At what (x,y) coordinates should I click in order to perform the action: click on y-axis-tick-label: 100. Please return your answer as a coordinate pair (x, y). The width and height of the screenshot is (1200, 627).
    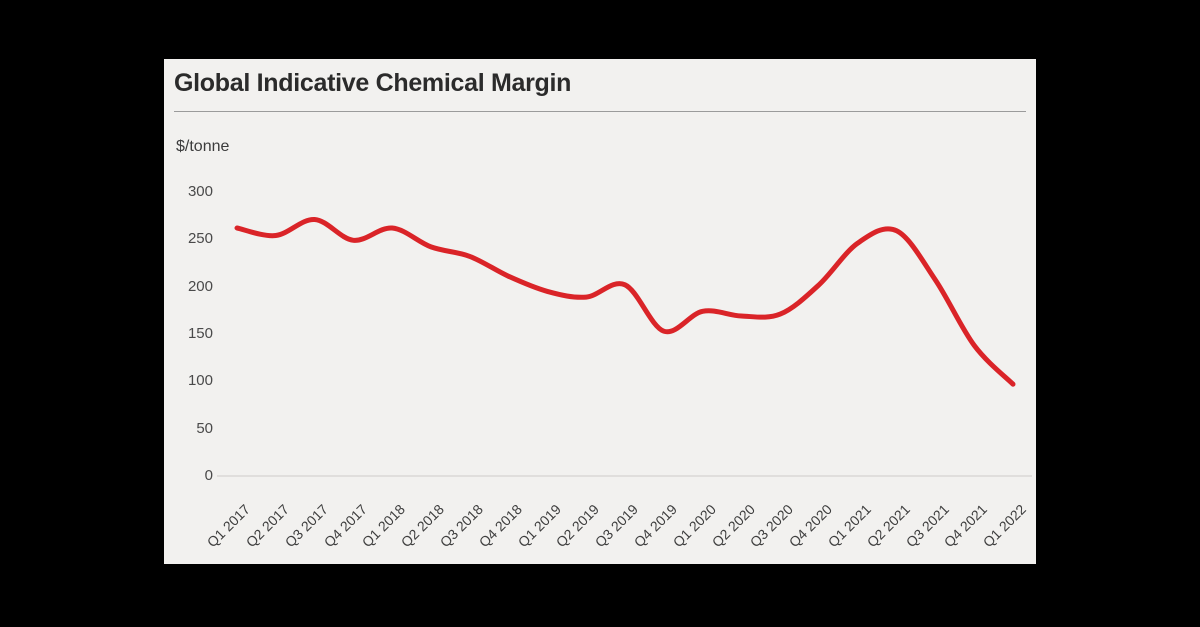
    Looking at the image, I should click on (200, 381).